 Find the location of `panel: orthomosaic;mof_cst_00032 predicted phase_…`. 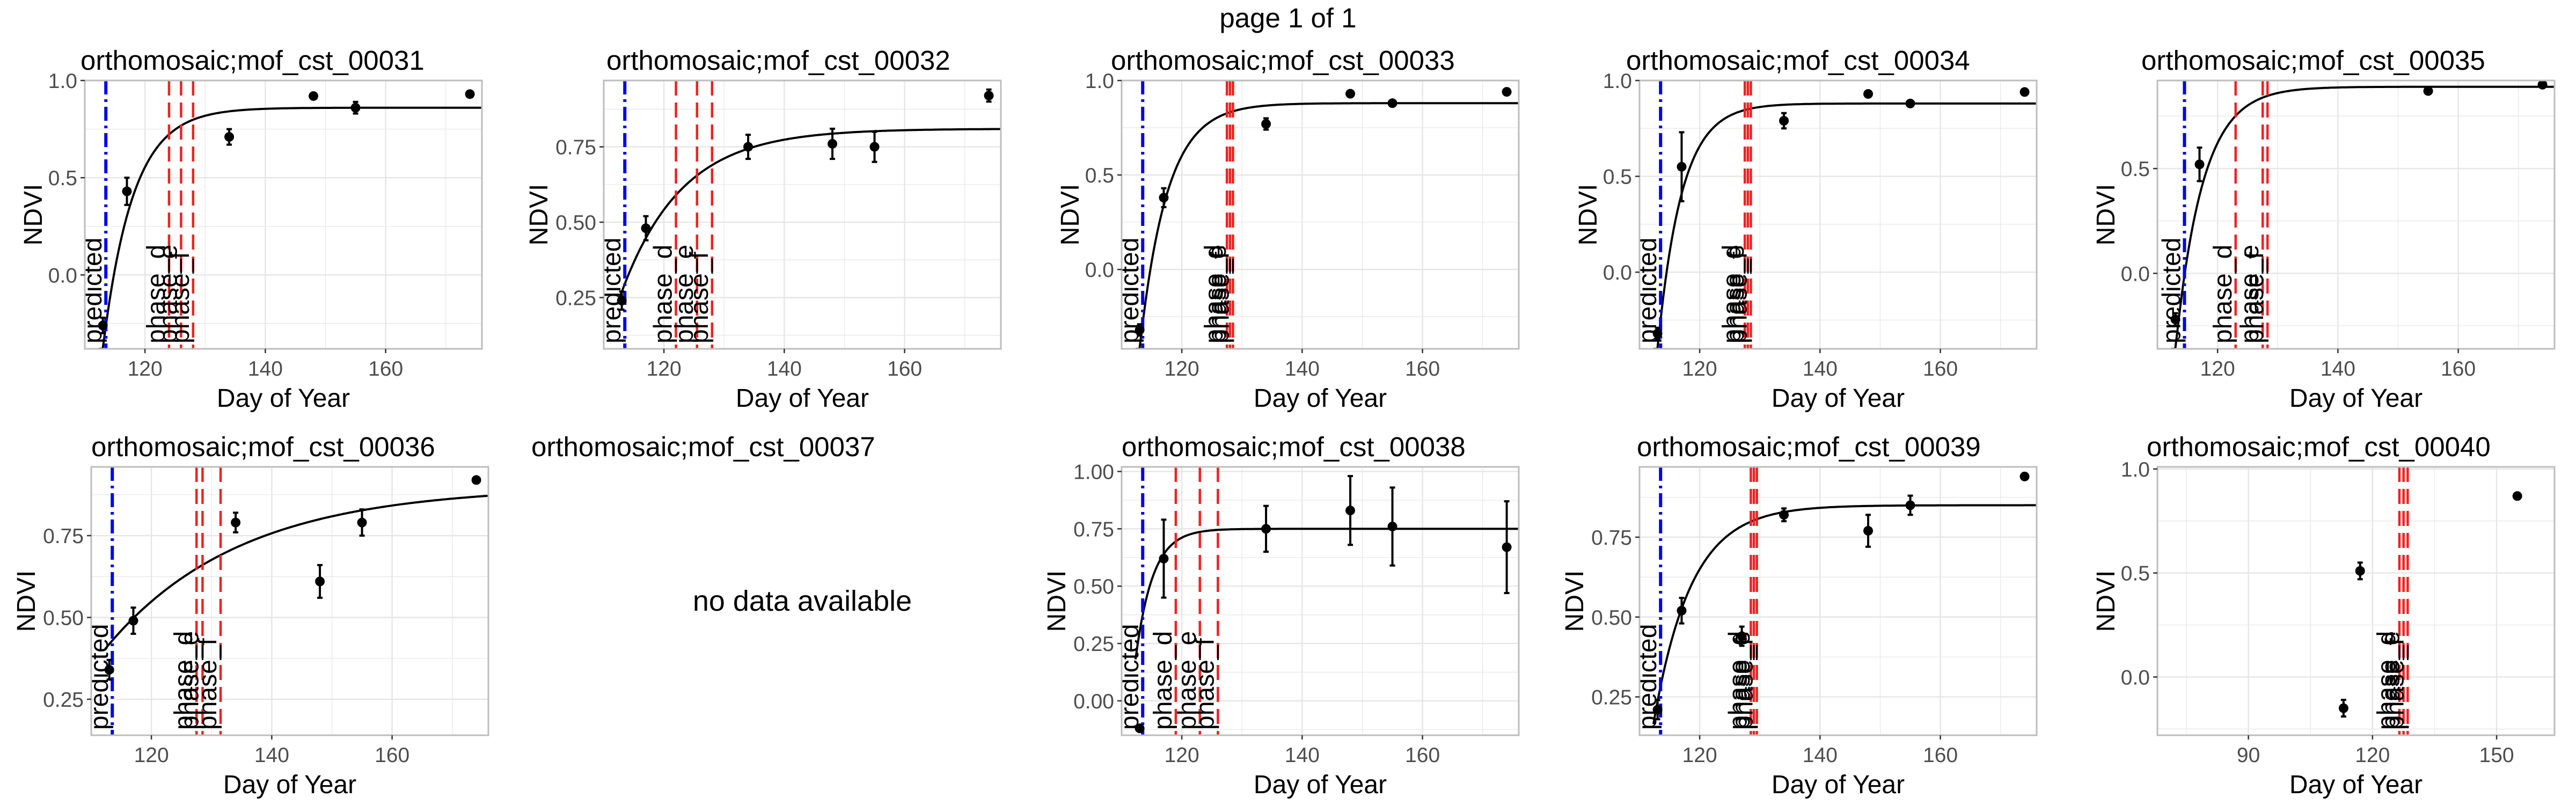

panel: orthomosaic;mof_cst_00032 predicted phase_… is located at coordinates (763, 229).